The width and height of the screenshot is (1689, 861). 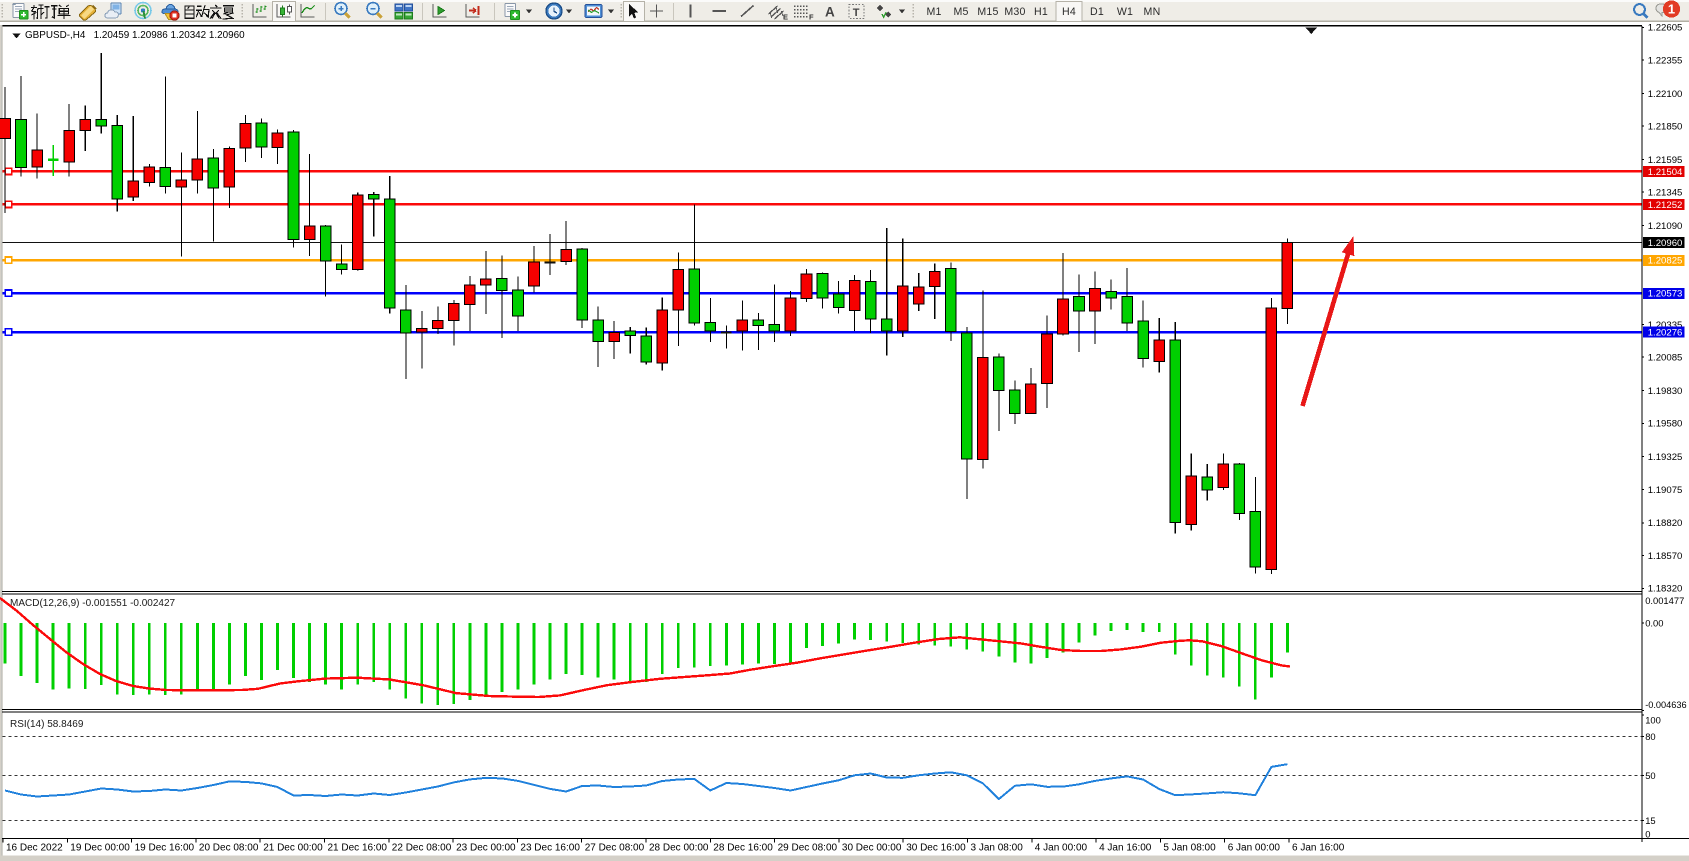 What do you see at coordinates (1665, 261) in the screenshot?
I see `svg-text: 1.20825` at bounding box center [1665, 261].